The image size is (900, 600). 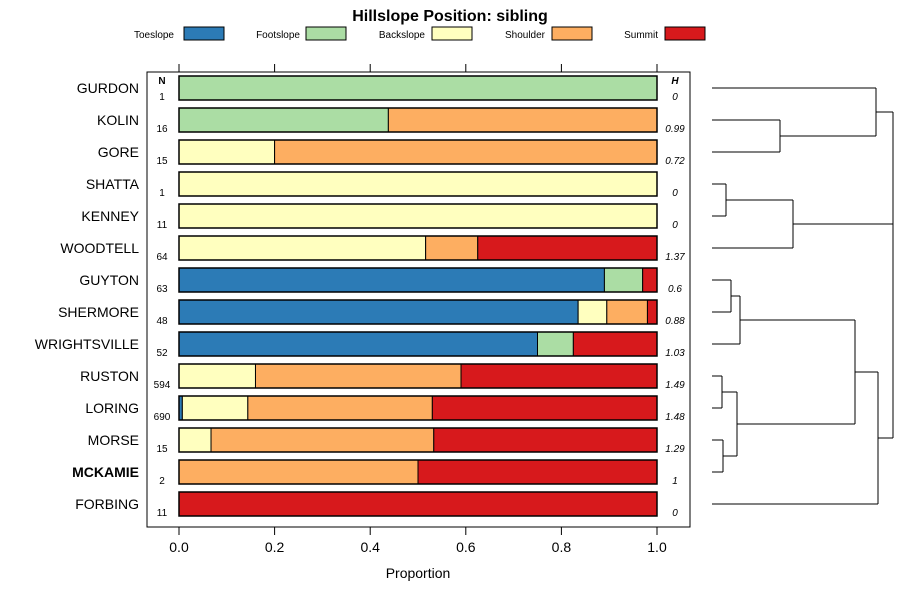 I want to click on x-tick-label: 0.8, so click(x=562, y=547).